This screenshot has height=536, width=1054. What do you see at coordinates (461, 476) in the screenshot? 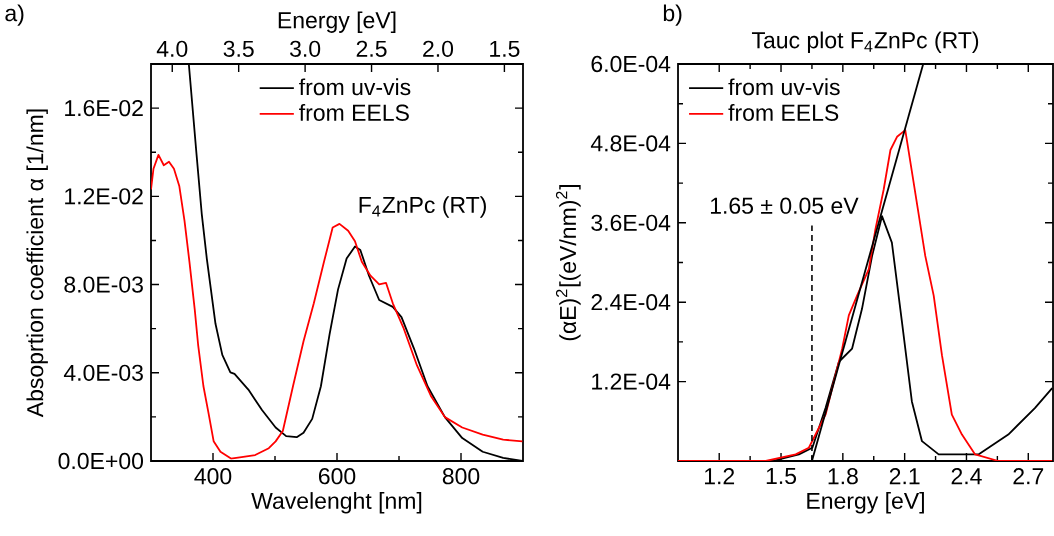
I see `x-tick-label: 800` at bounding box center [461, 476].